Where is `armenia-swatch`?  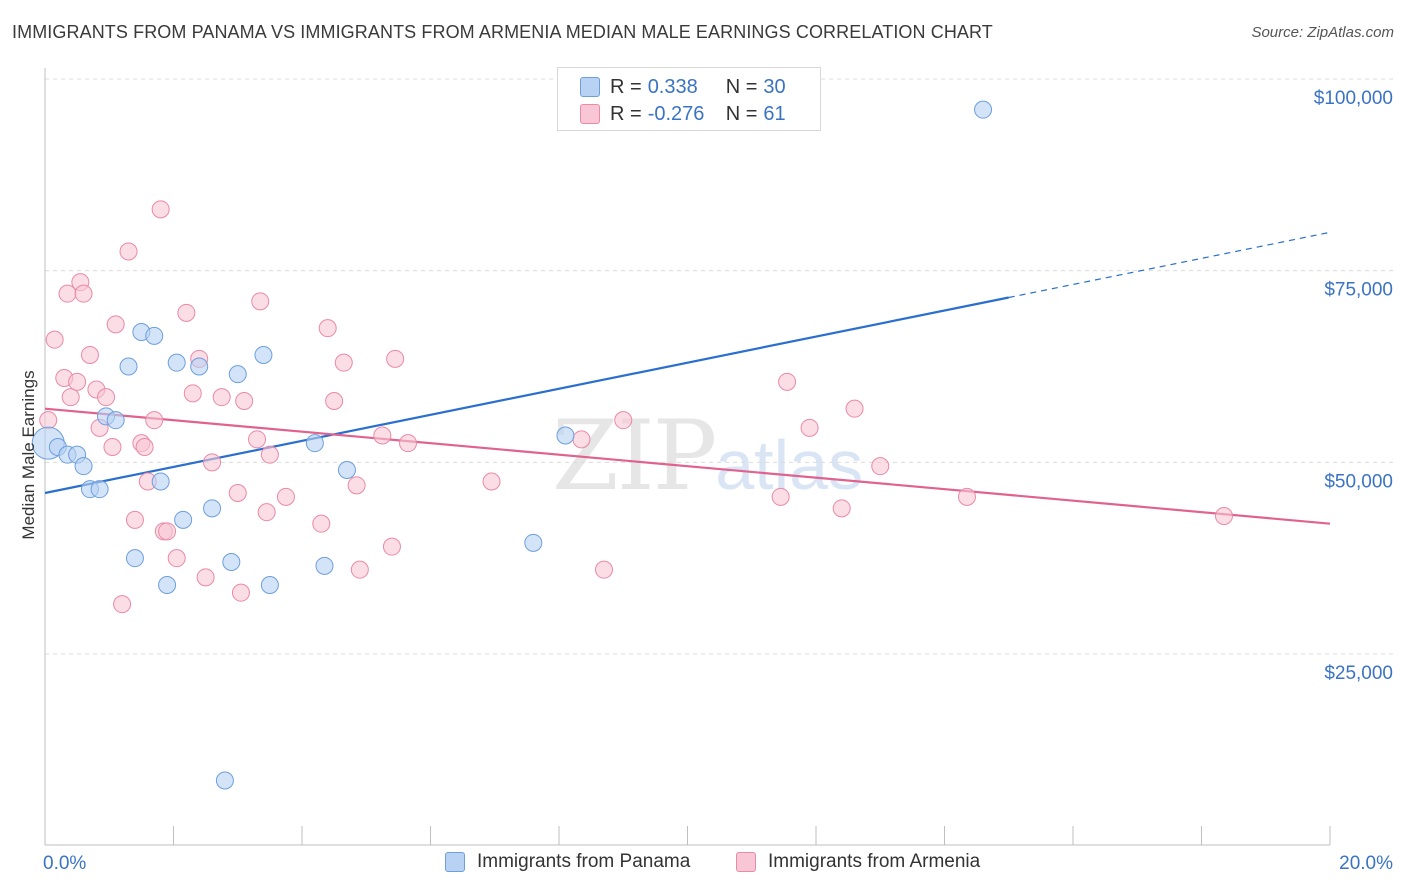 armenia-swatch is located at coordinates (590, 114).